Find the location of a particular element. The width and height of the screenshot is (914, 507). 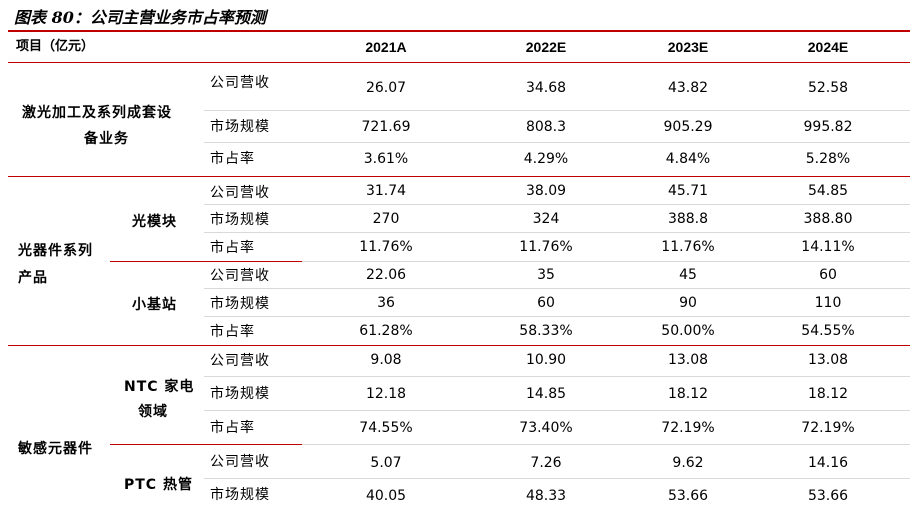

table-cell: 995.82 is located at coordinates (828, 127).